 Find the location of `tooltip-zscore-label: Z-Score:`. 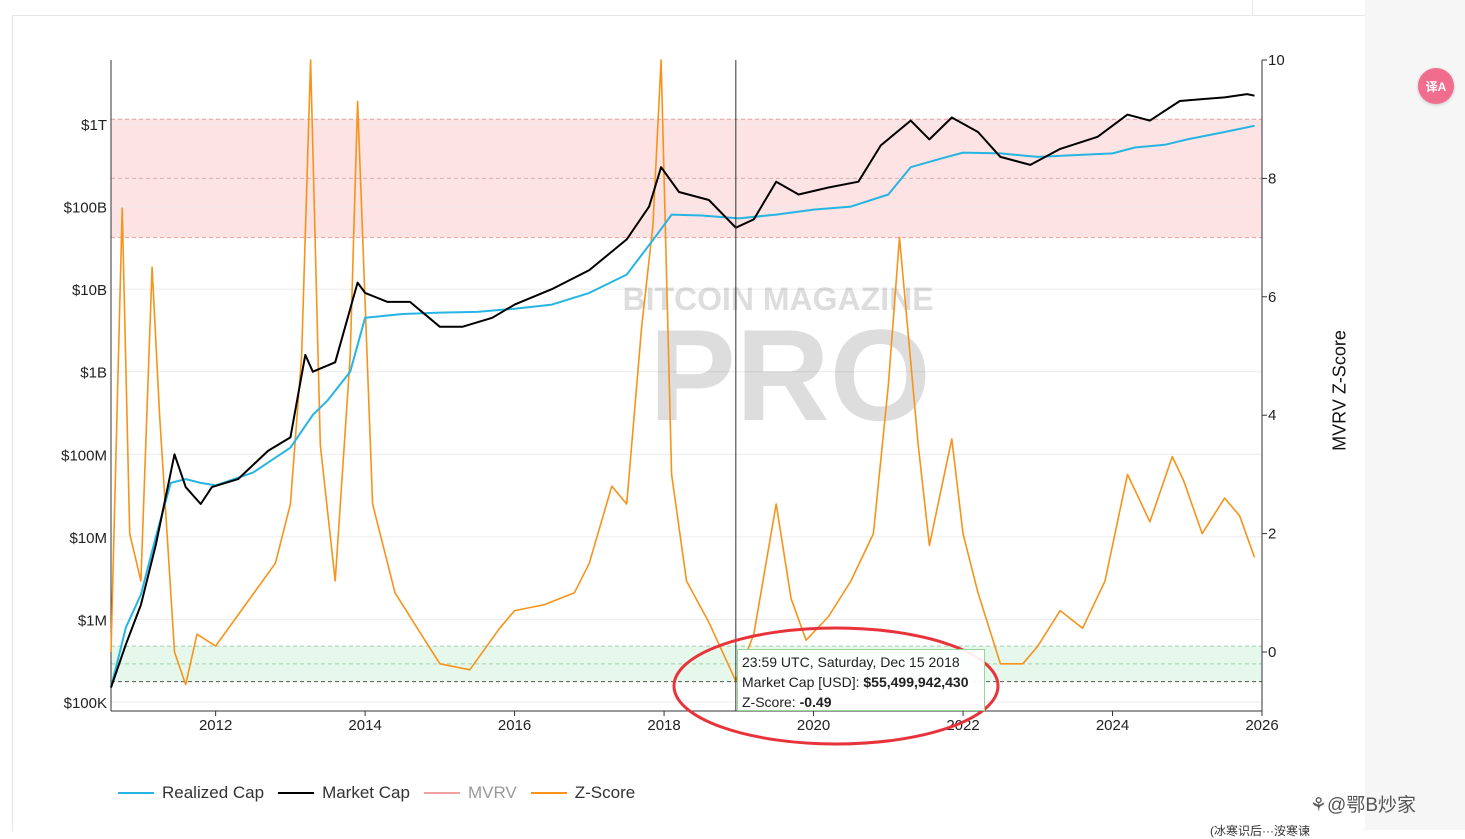

tooltip-zscore-label: Z-Score: is located at coordinates (769, 702).